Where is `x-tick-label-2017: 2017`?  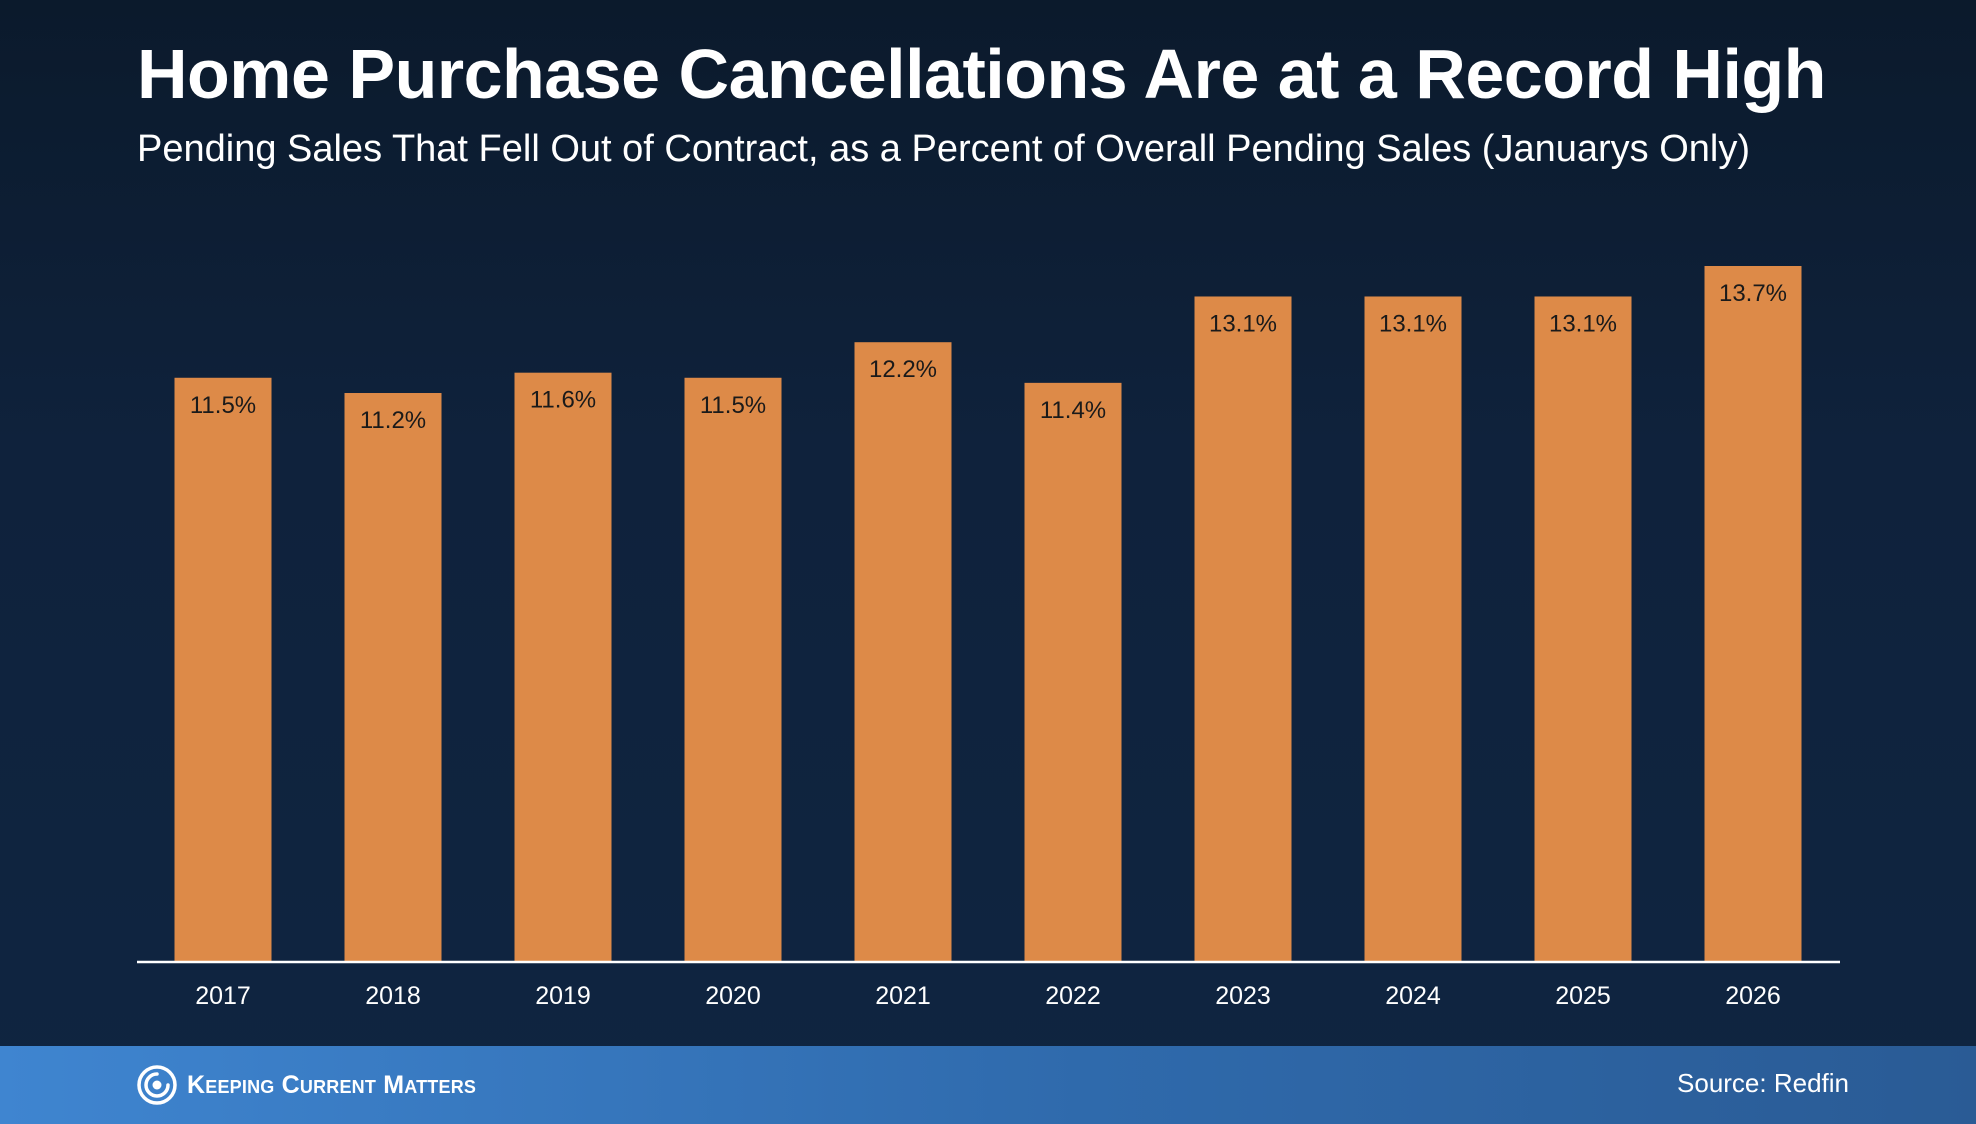
x-tick-label-2017: 2017 is located at coordinates (223, 996).